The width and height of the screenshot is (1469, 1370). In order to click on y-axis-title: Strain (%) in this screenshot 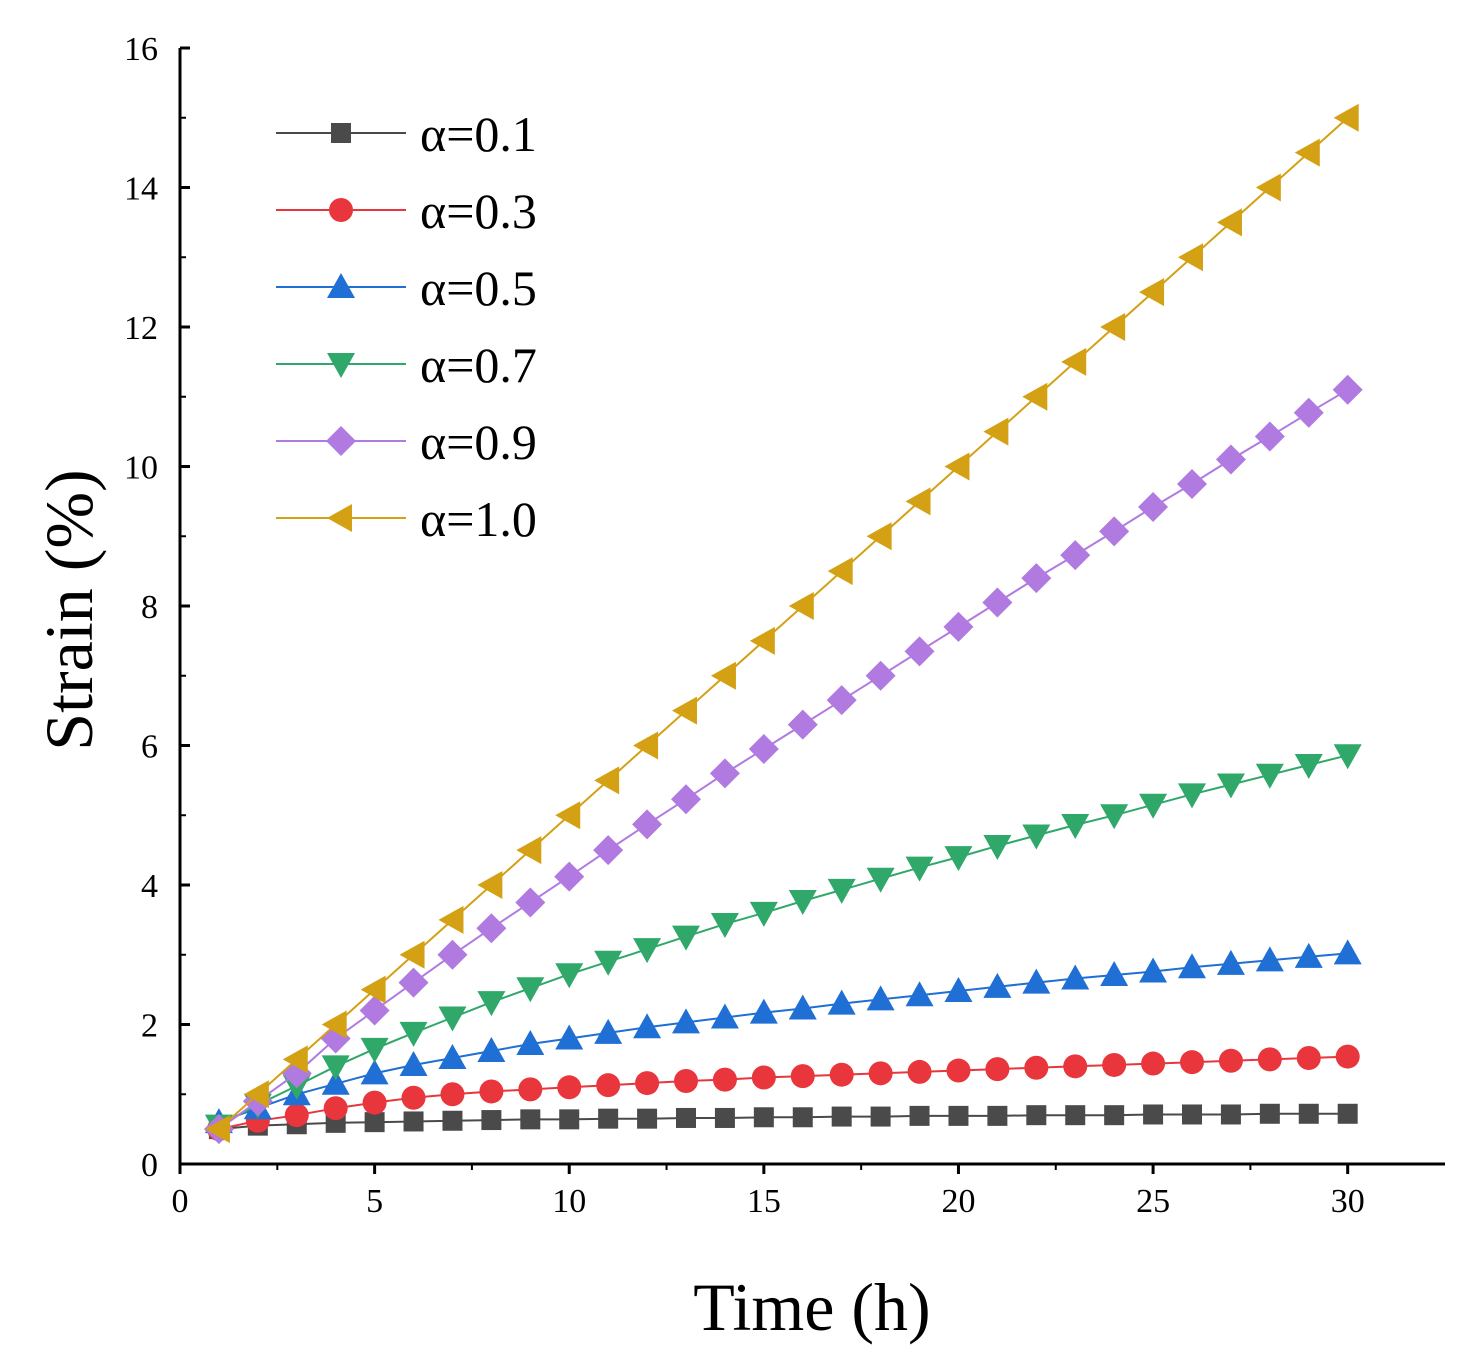, I will do `click(69, 609)`.